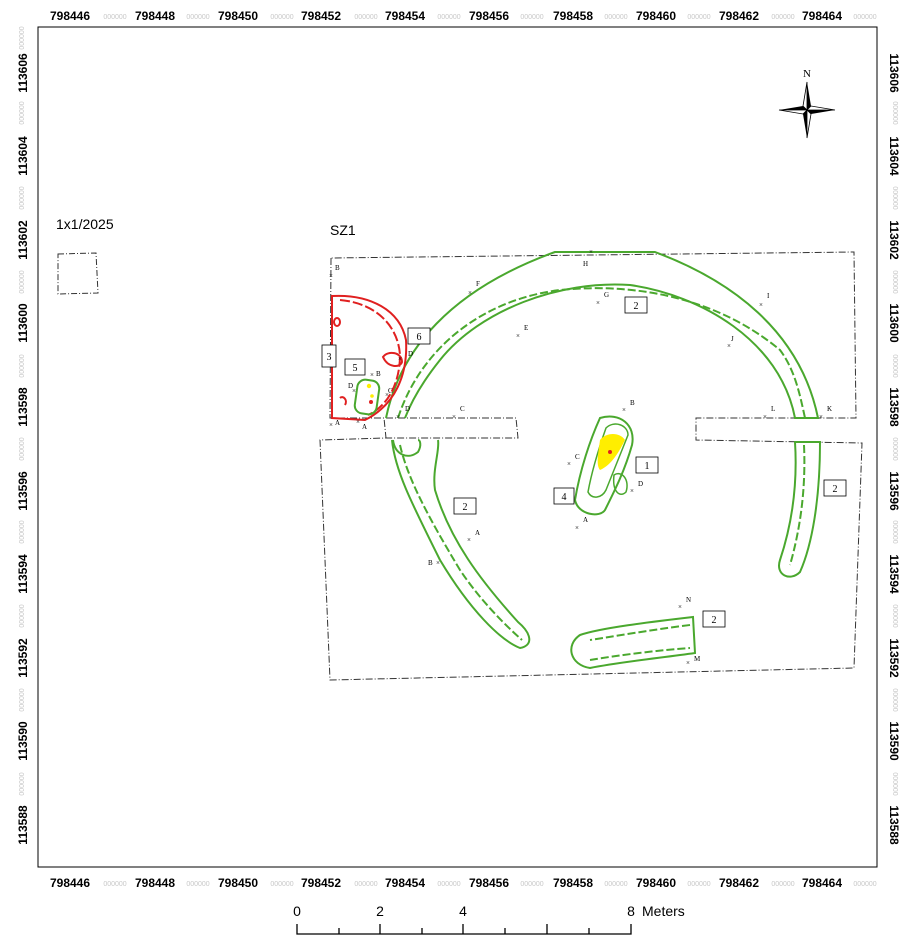 The image size is (907, 938). I want to click on x-tick-label: 798448, so click(155, 883).